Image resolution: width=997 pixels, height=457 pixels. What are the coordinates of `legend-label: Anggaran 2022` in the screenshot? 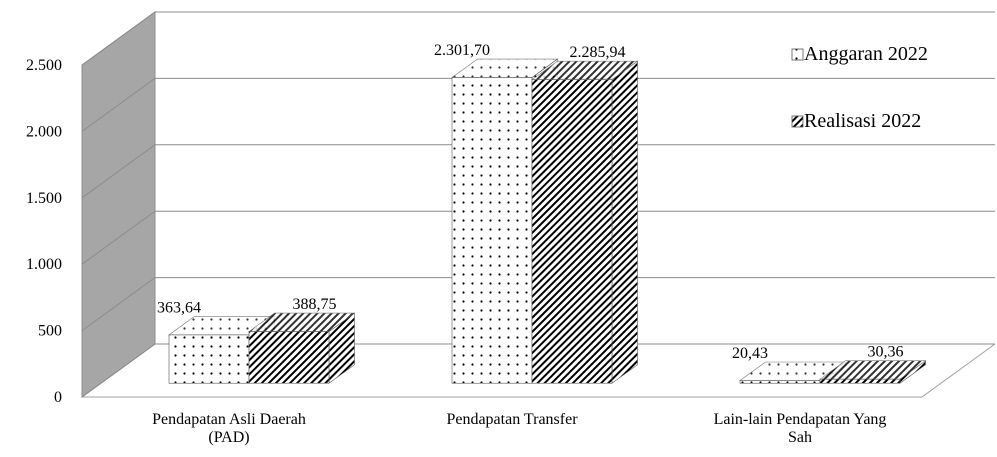 It's located at (866, 54).